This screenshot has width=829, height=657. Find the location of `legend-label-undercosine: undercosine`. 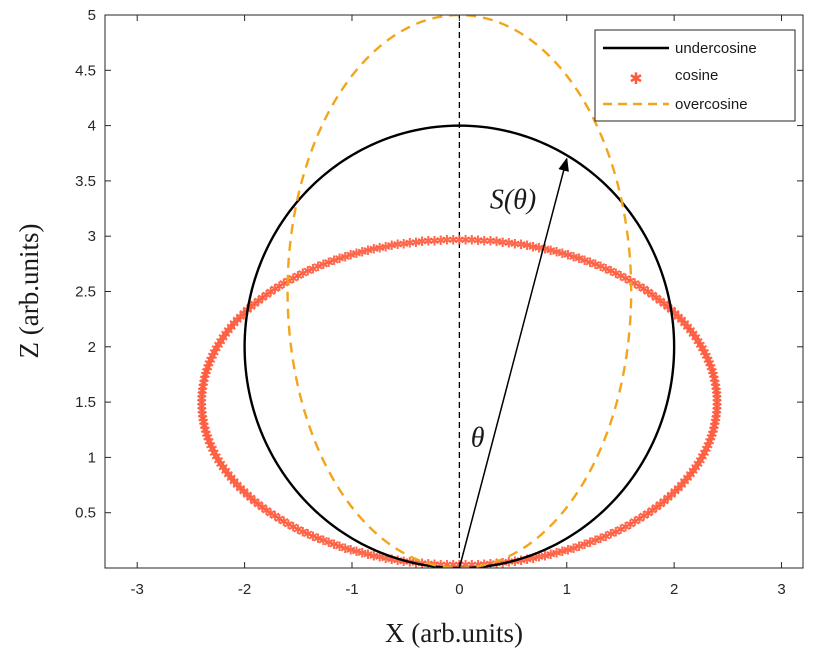

legend-label-undercosine: undercosine is located at coordinates (716, 48).